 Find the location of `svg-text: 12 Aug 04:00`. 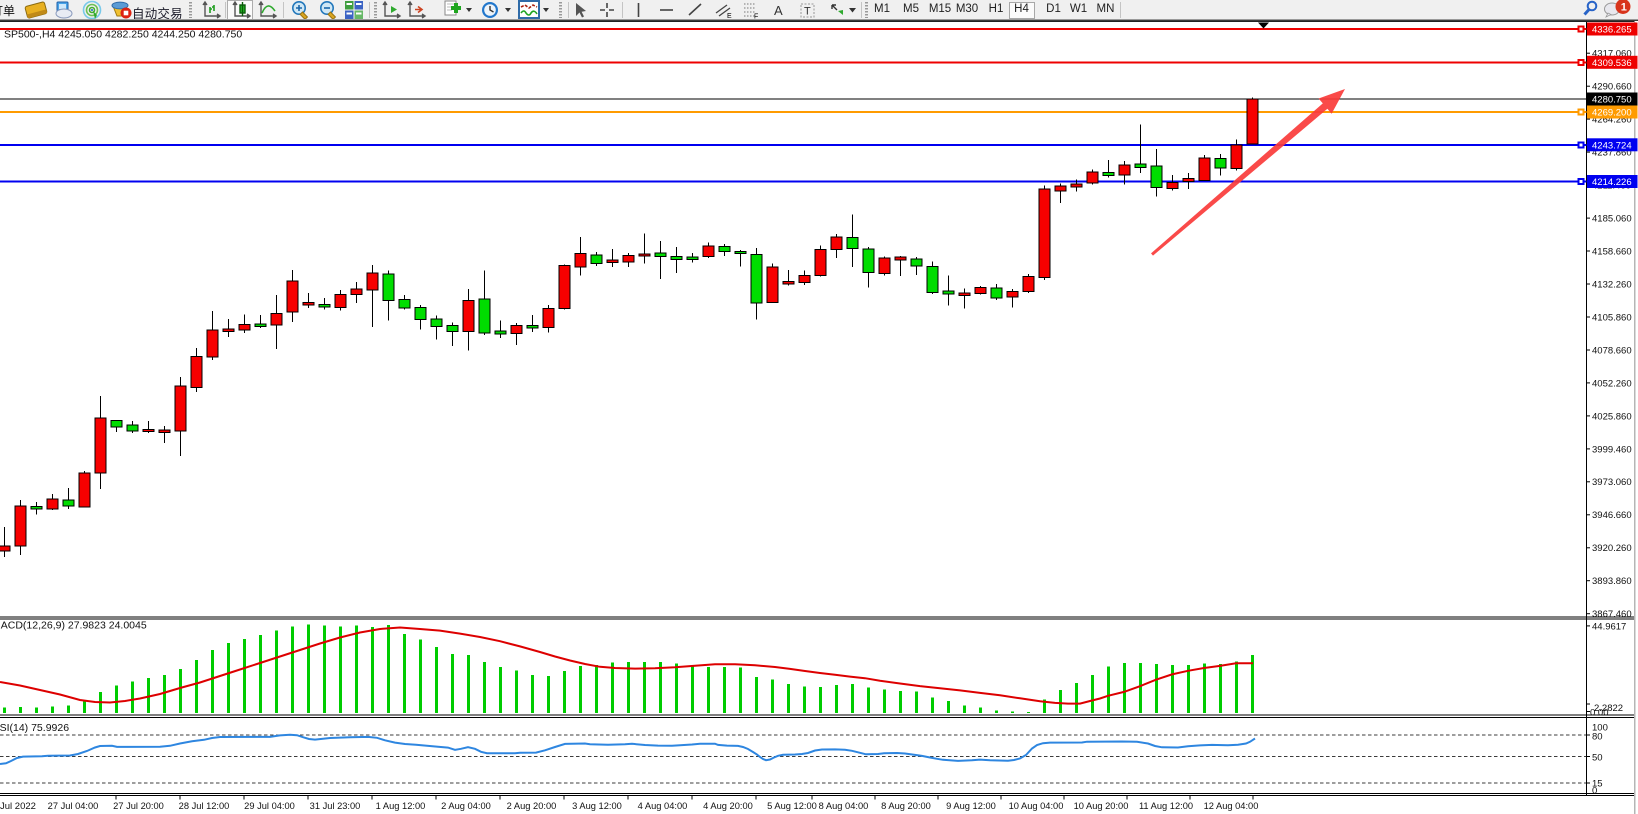

svg-text: 12 Aug 04:00 is located at coordinates (1231, 806).